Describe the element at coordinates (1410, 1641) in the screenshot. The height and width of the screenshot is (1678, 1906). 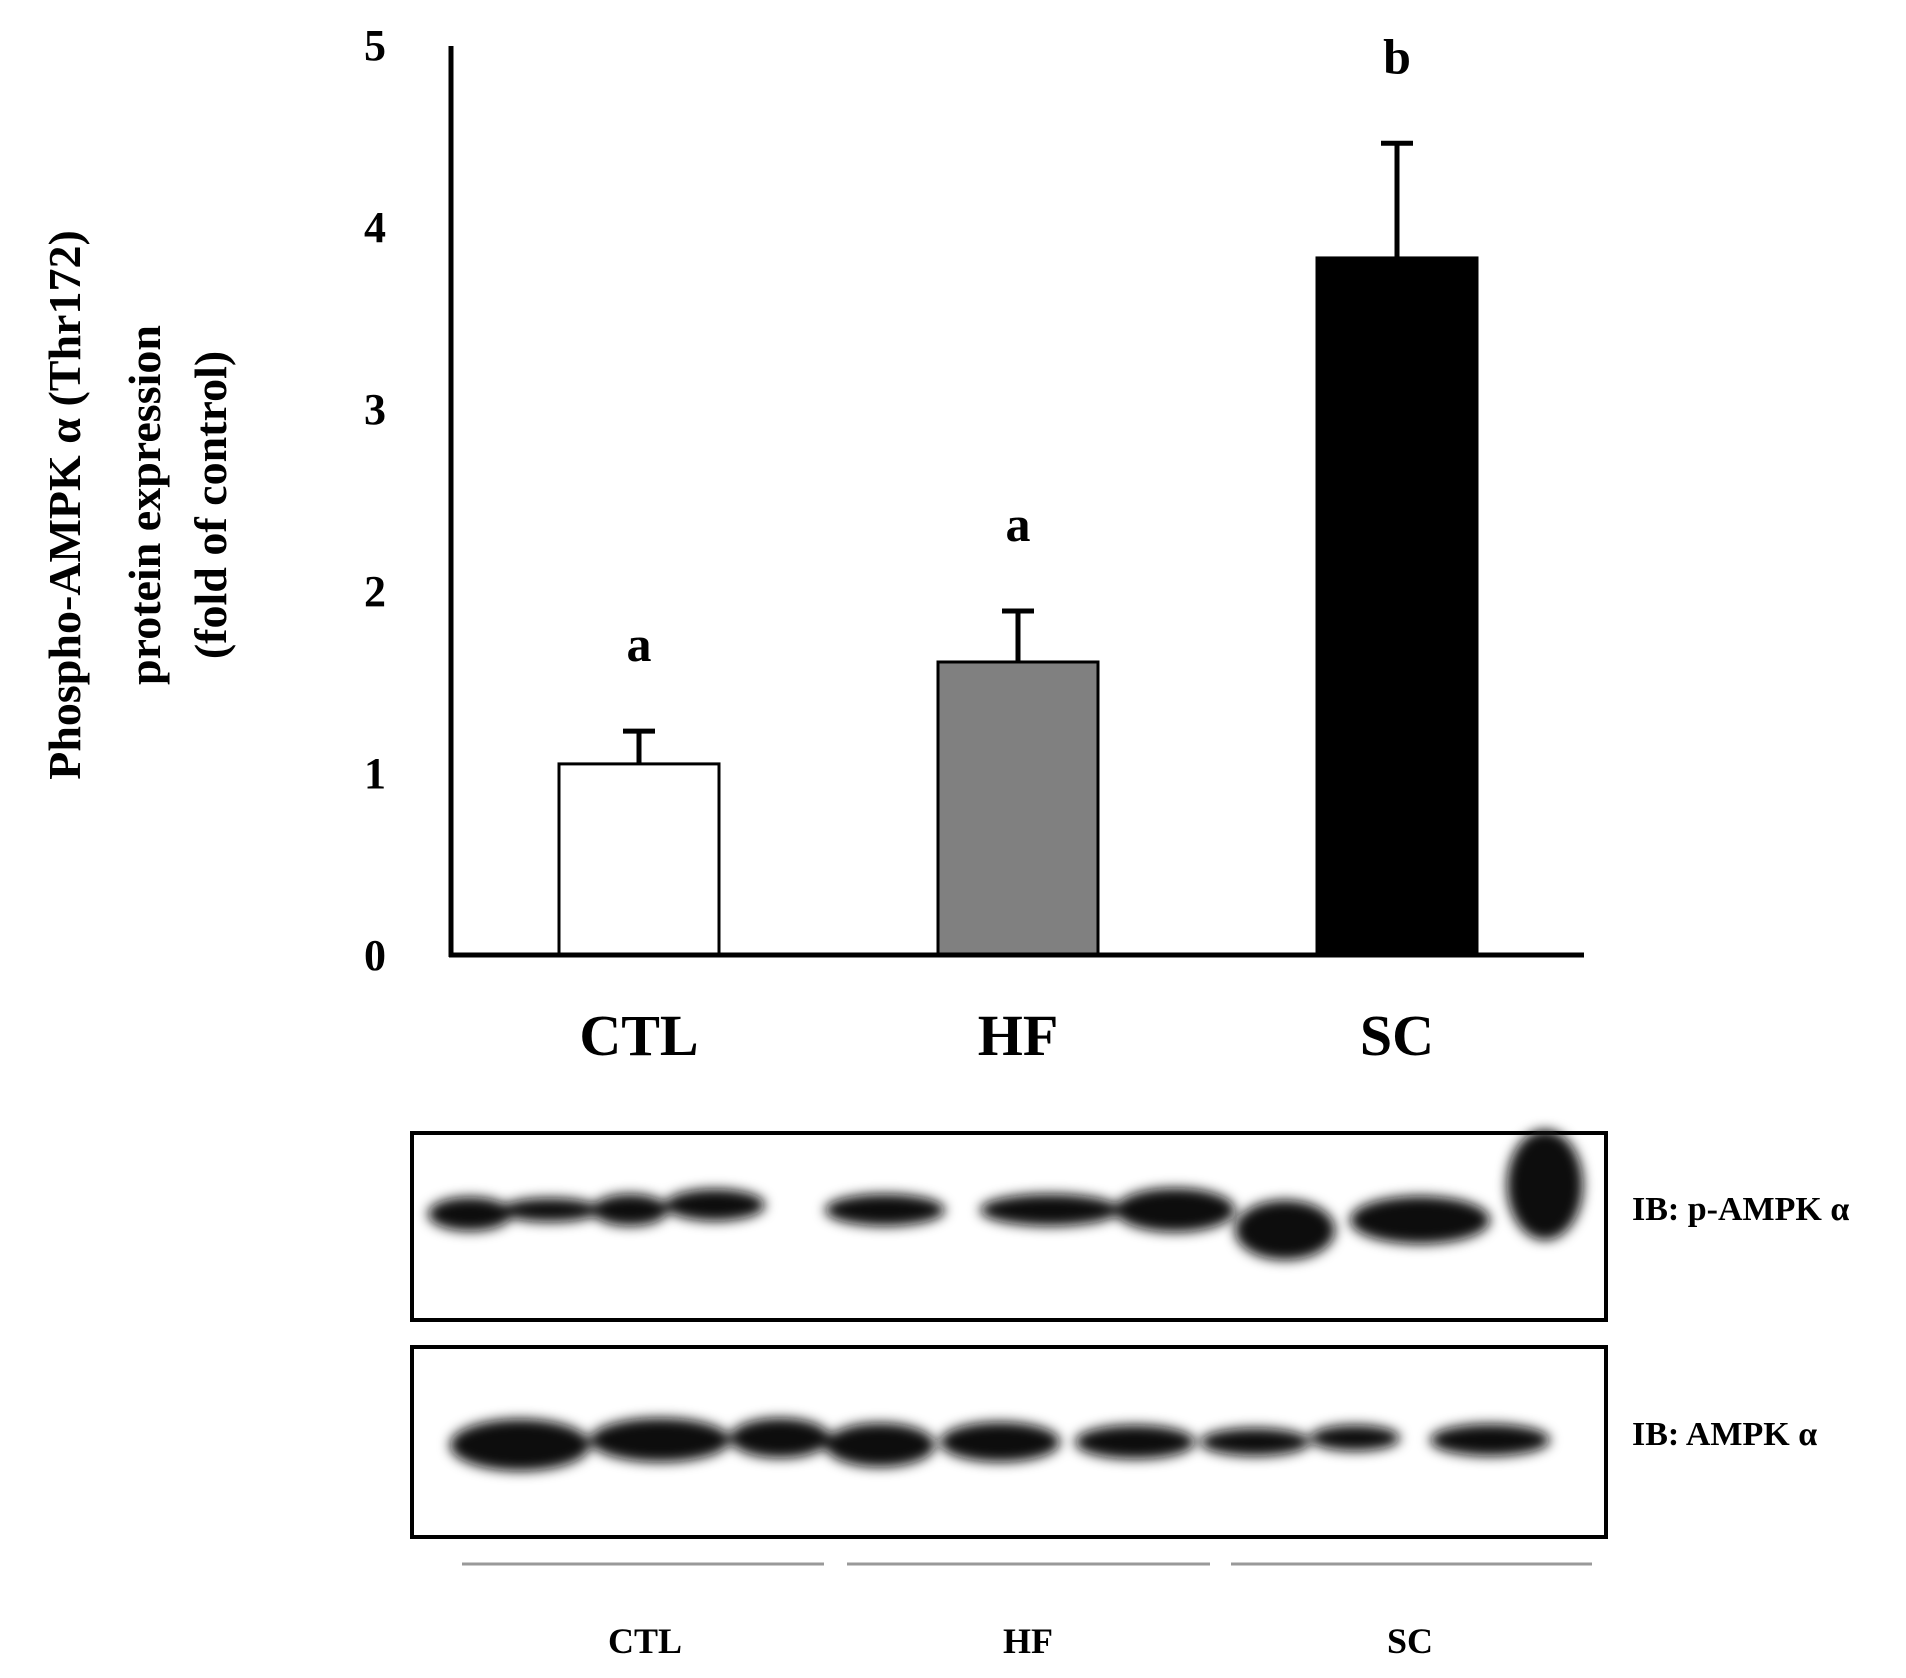
I see `lane-label-sc: SC` at that location.